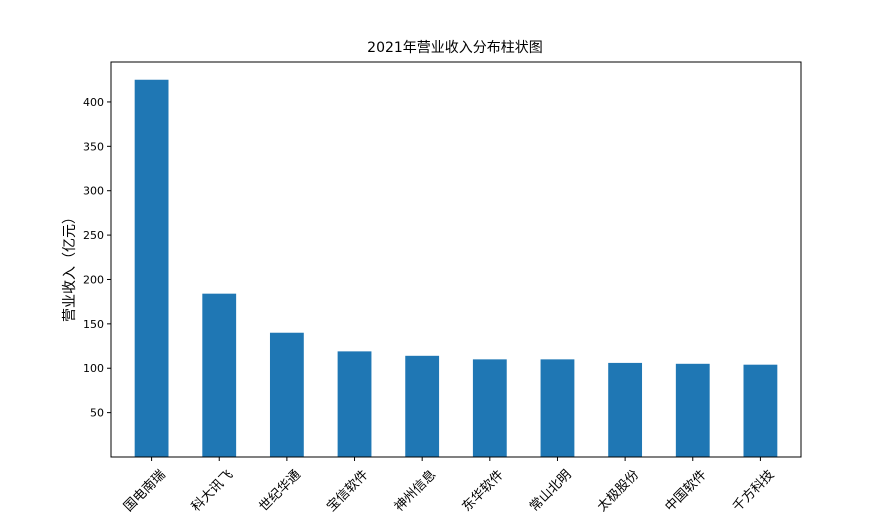 Image resolution: width=890 pixels, height=518 pixels. I want to click on x-tick-label: 科大讯飞, so click(212, 490).